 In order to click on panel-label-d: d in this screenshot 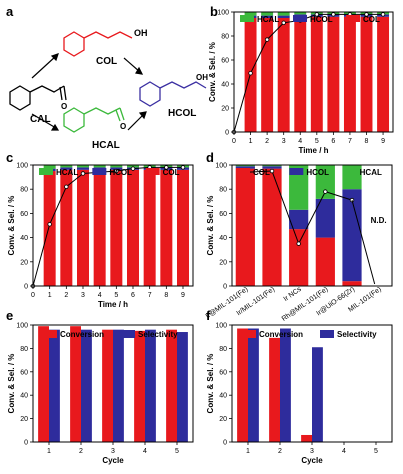, I will do `click(210, 157)`.